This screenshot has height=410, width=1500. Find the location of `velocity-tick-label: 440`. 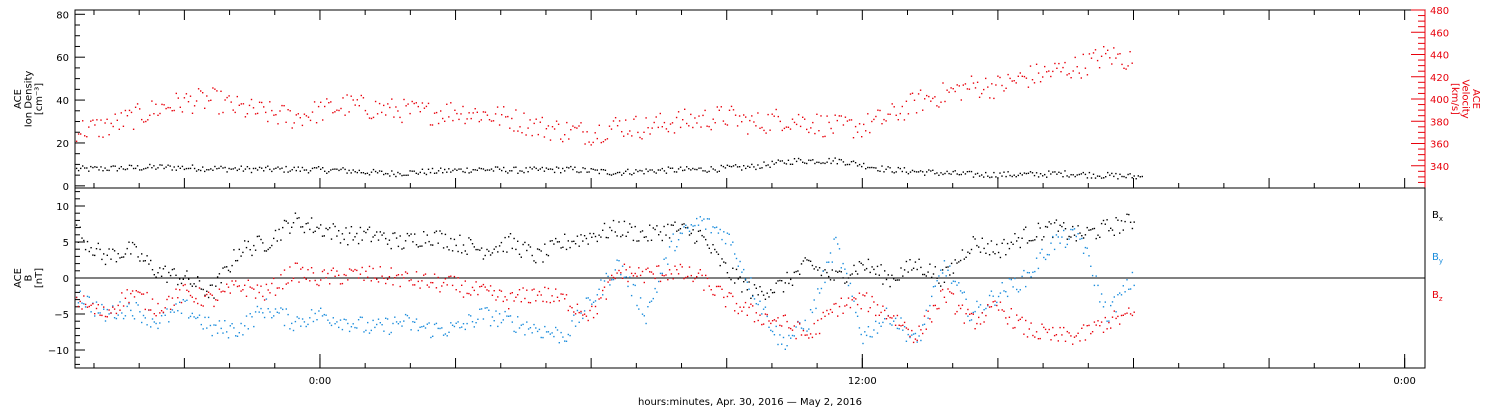

velocity-tick-label: 440 is located at coordinates (1439, 56).